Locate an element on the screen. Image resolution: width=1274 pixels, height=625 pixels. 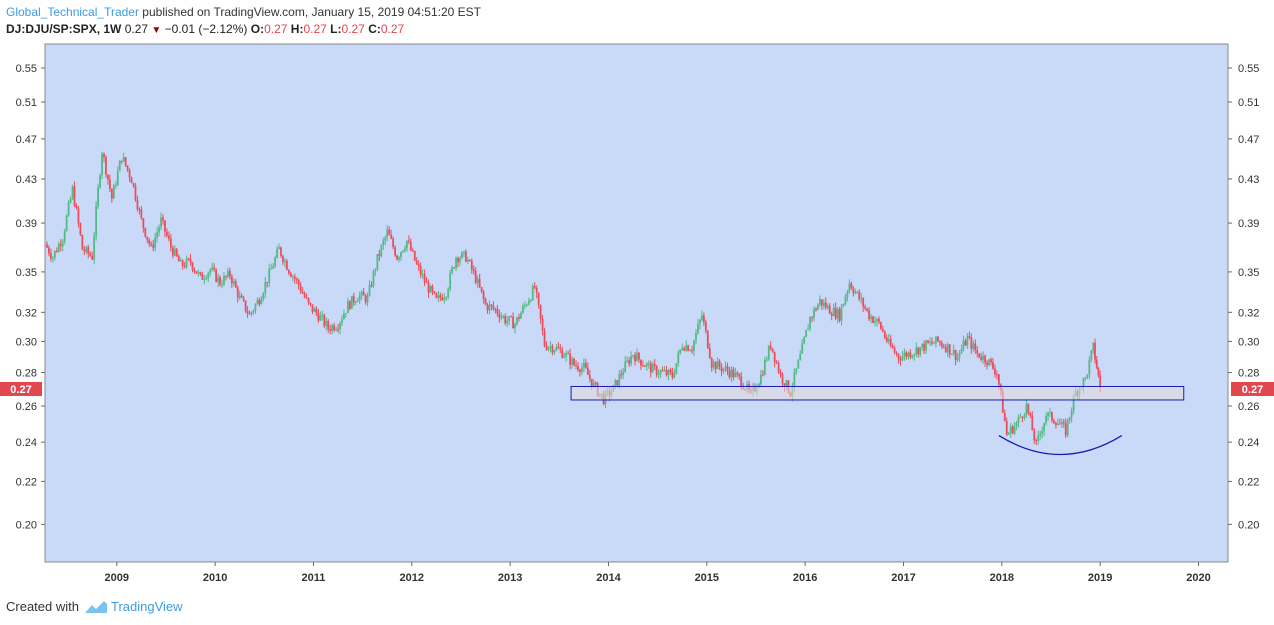
tradingview-brand-link: TradingView is located at coordinates (146, 606).